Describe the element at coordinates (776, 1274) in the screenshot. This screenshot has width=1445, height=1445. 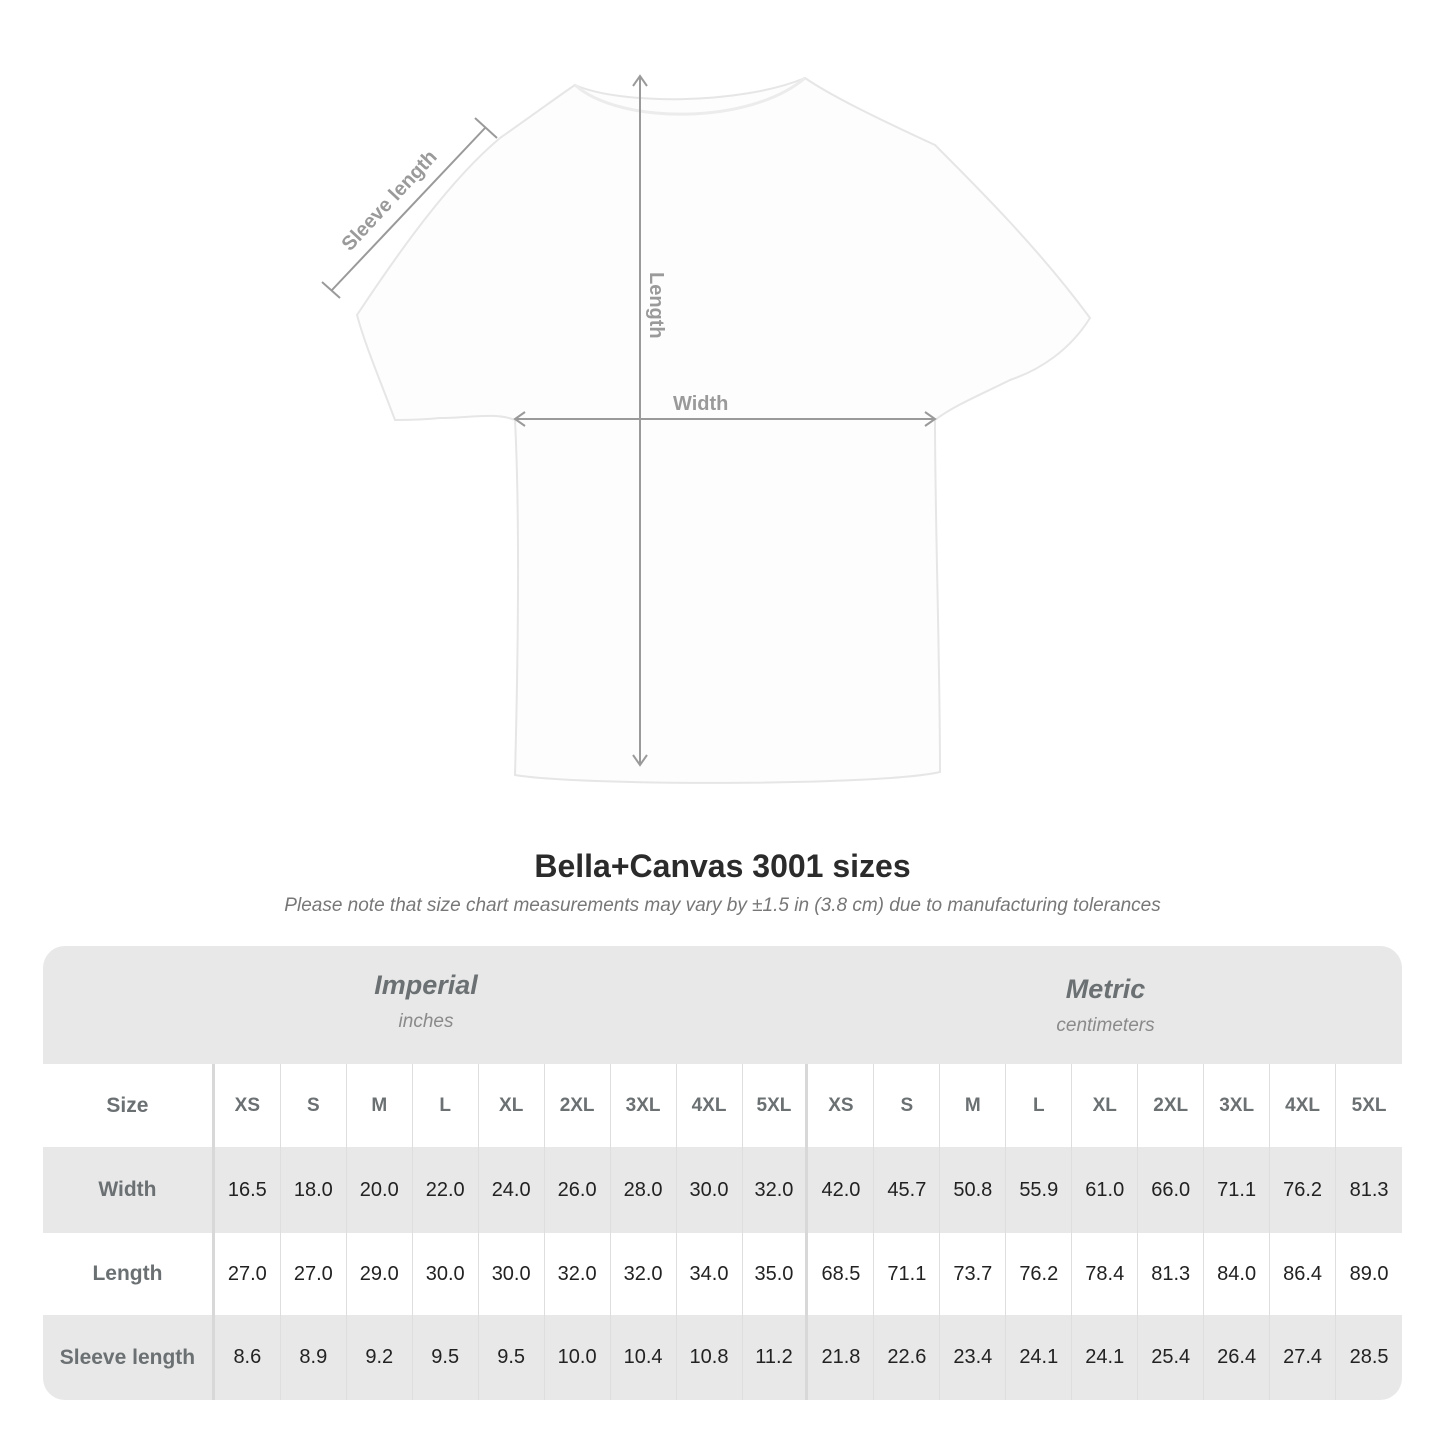
I see `value-cell: 35.0` at that location.